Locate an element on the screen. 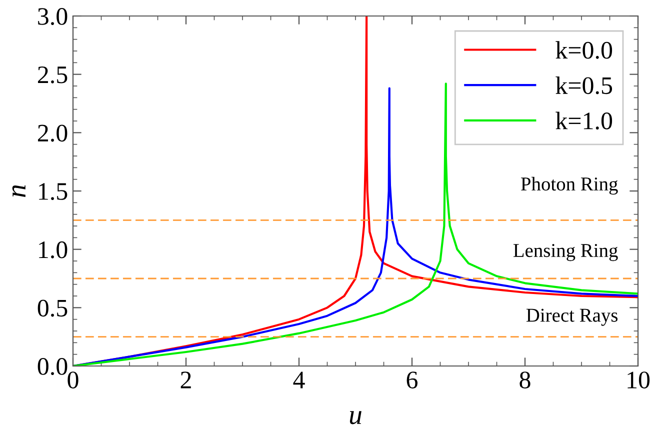 The image size is (666, 439). annotation: Photon Ring is located at coordinates (569, 185).